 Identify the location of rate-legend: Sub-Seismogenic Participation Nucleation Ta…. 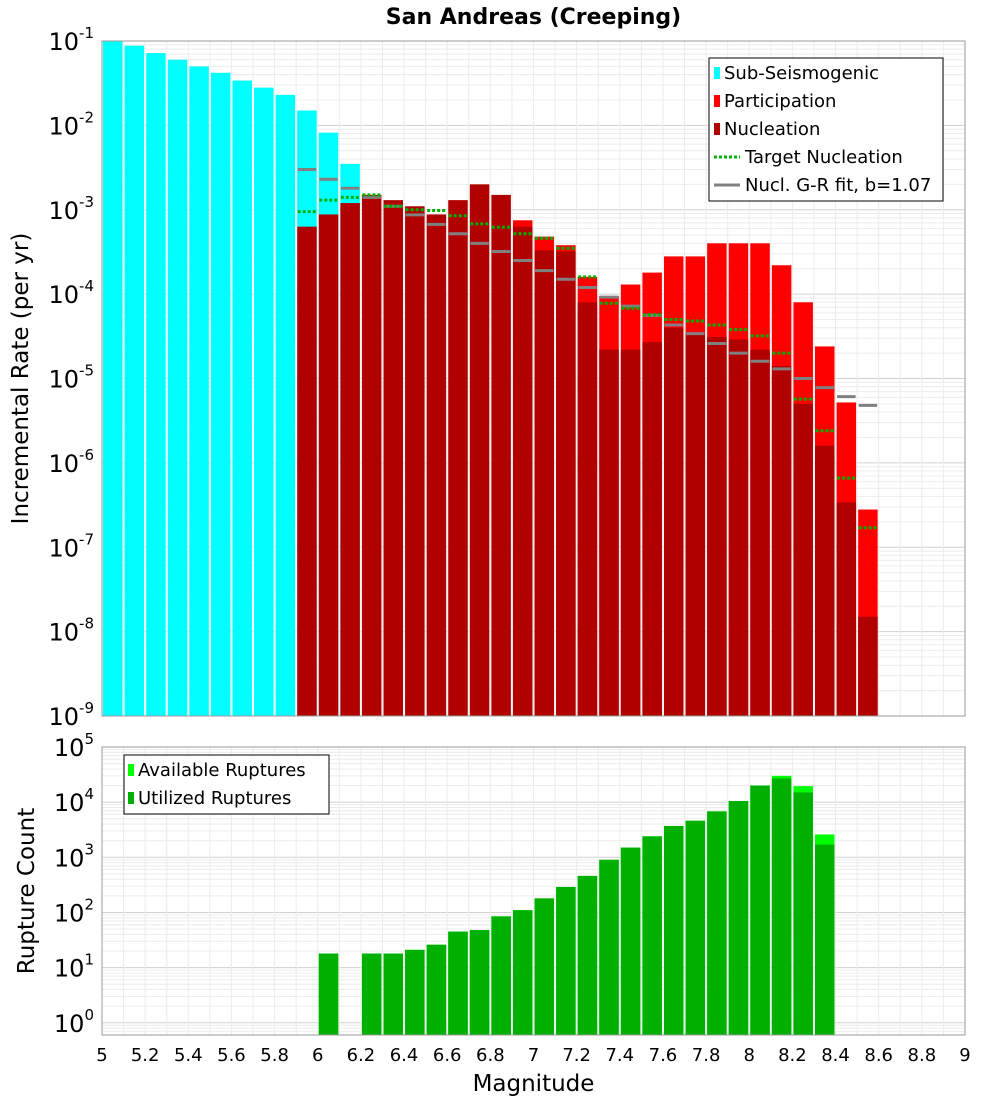
(826, 129).